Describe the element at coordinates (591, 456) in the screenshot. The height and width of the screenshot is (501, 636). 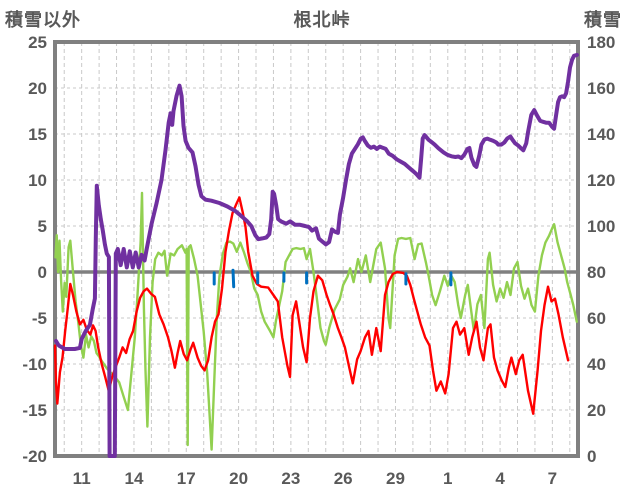
I see `right-axis-tick-label: 0` at that location.